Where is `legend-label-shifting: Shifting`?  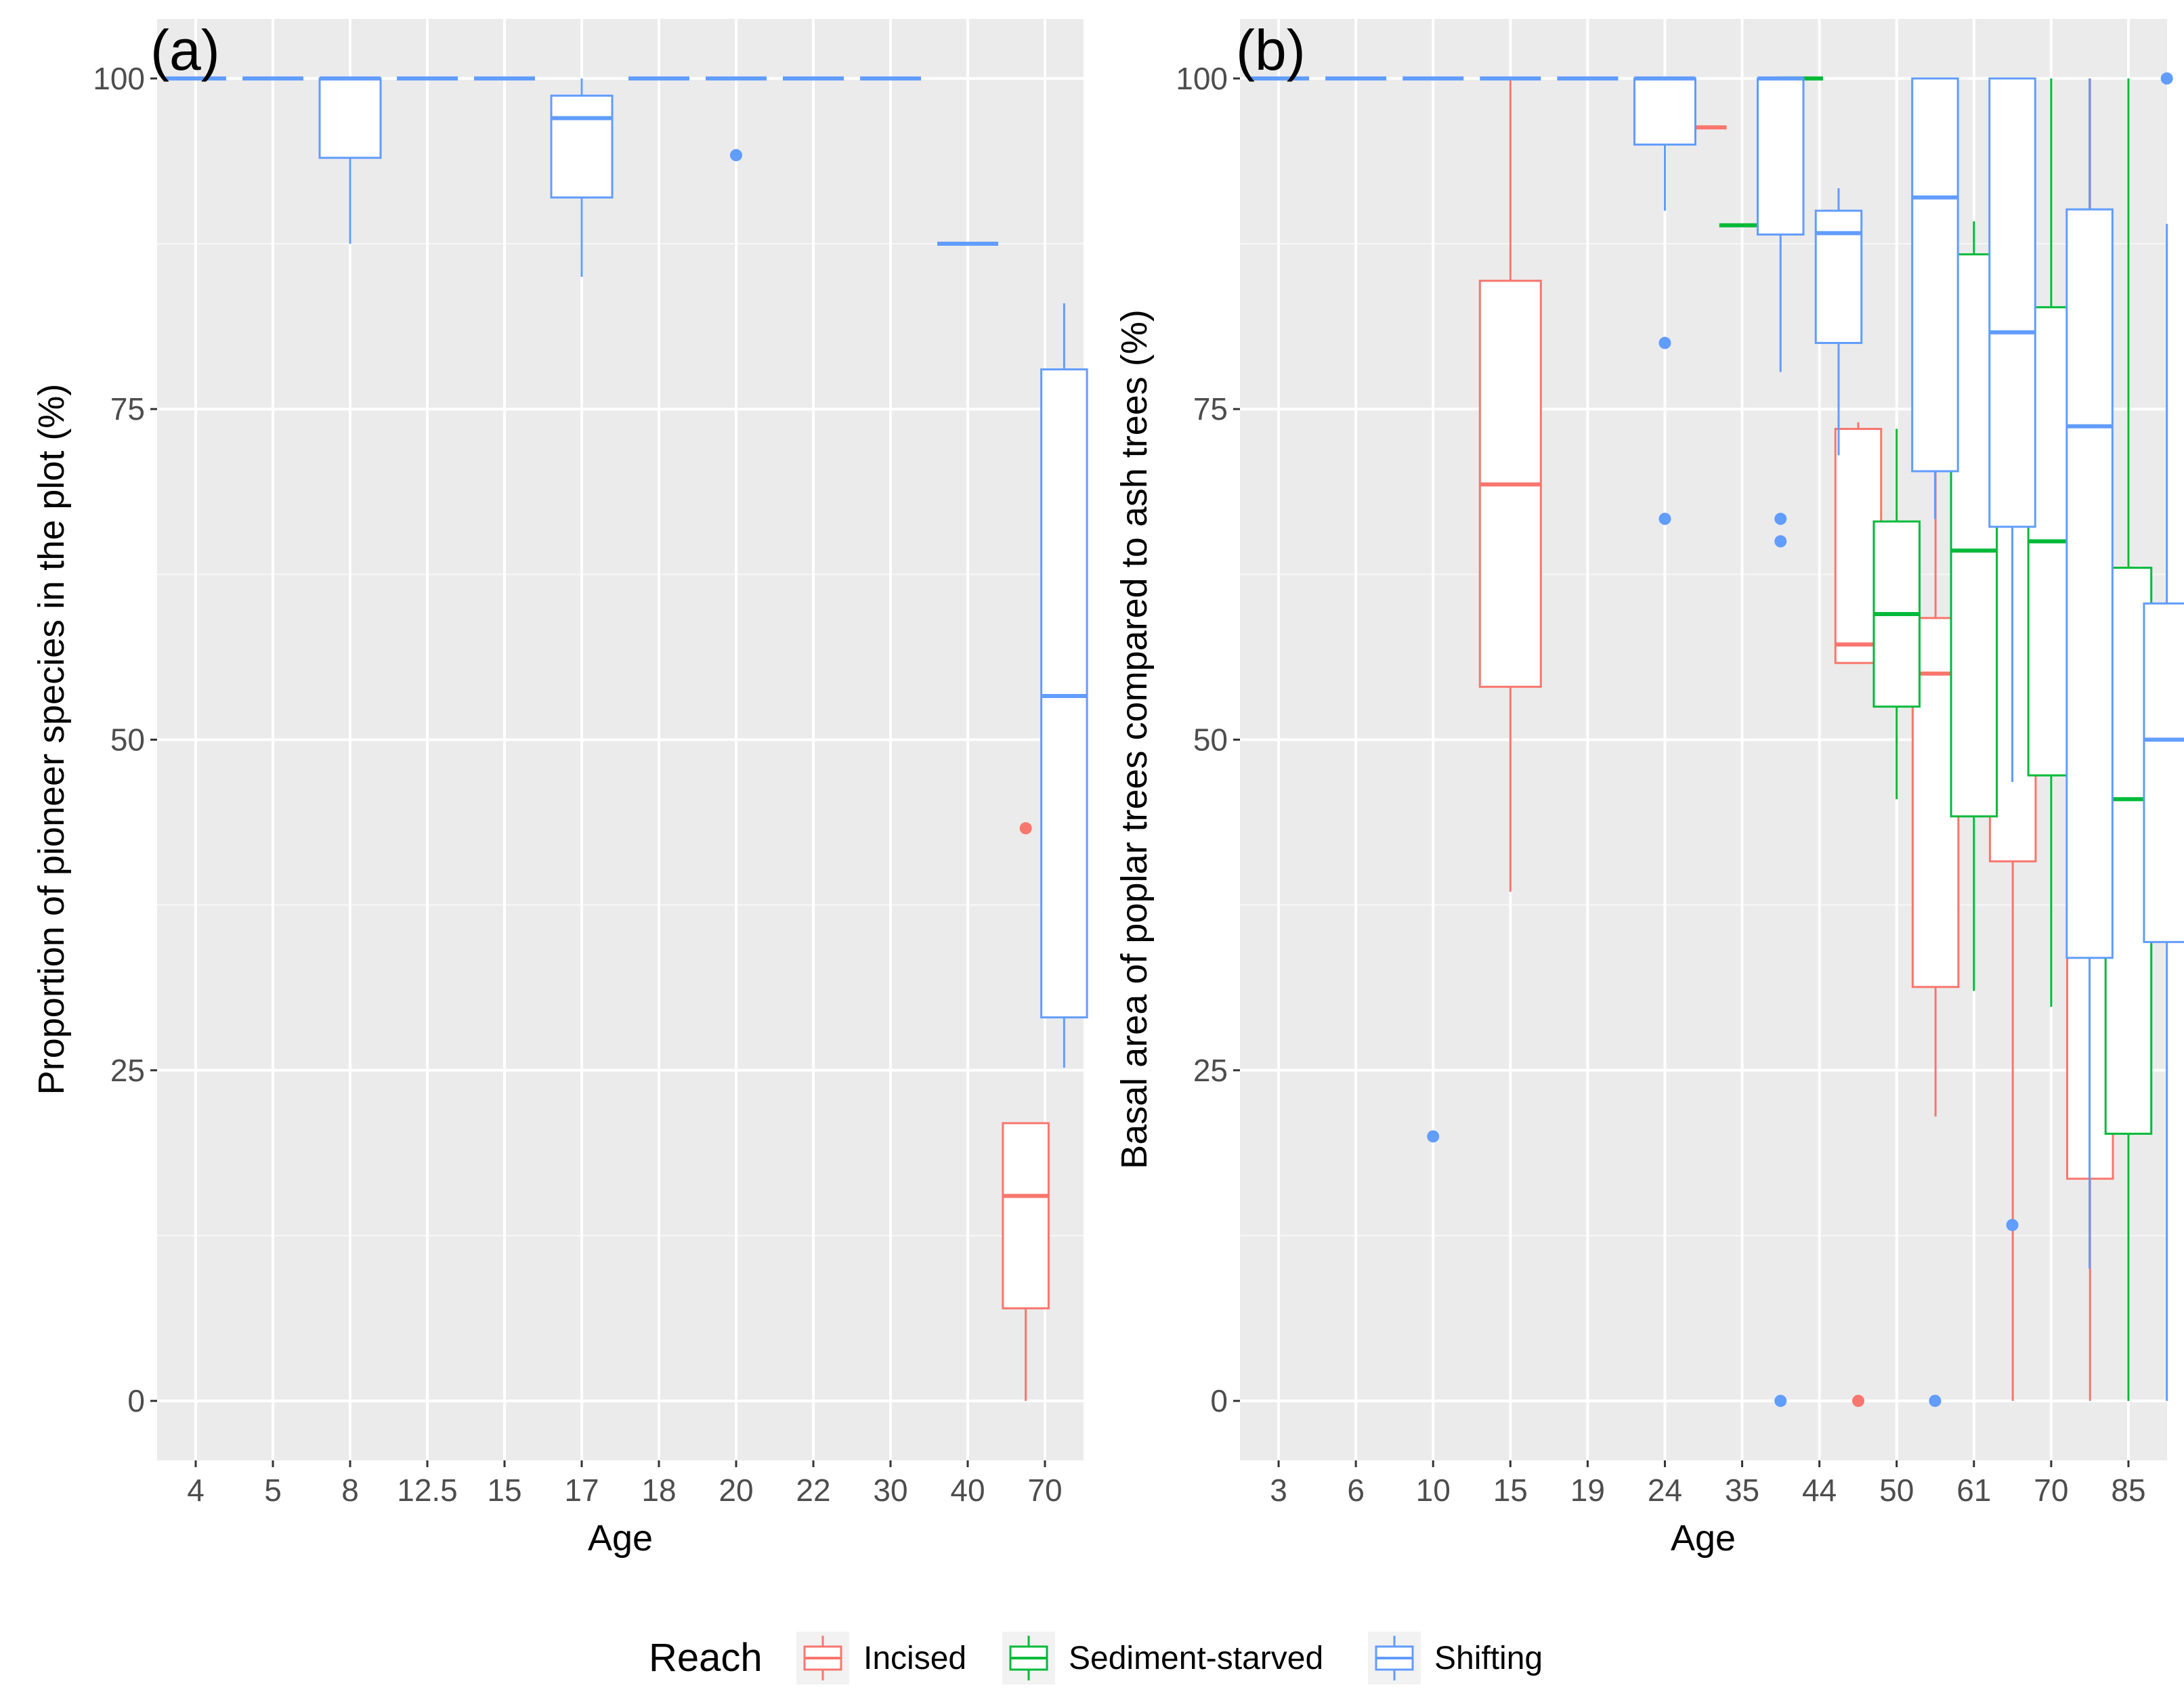
legend-label-shifting: Shifting is located at coordinates (1489, 1658).